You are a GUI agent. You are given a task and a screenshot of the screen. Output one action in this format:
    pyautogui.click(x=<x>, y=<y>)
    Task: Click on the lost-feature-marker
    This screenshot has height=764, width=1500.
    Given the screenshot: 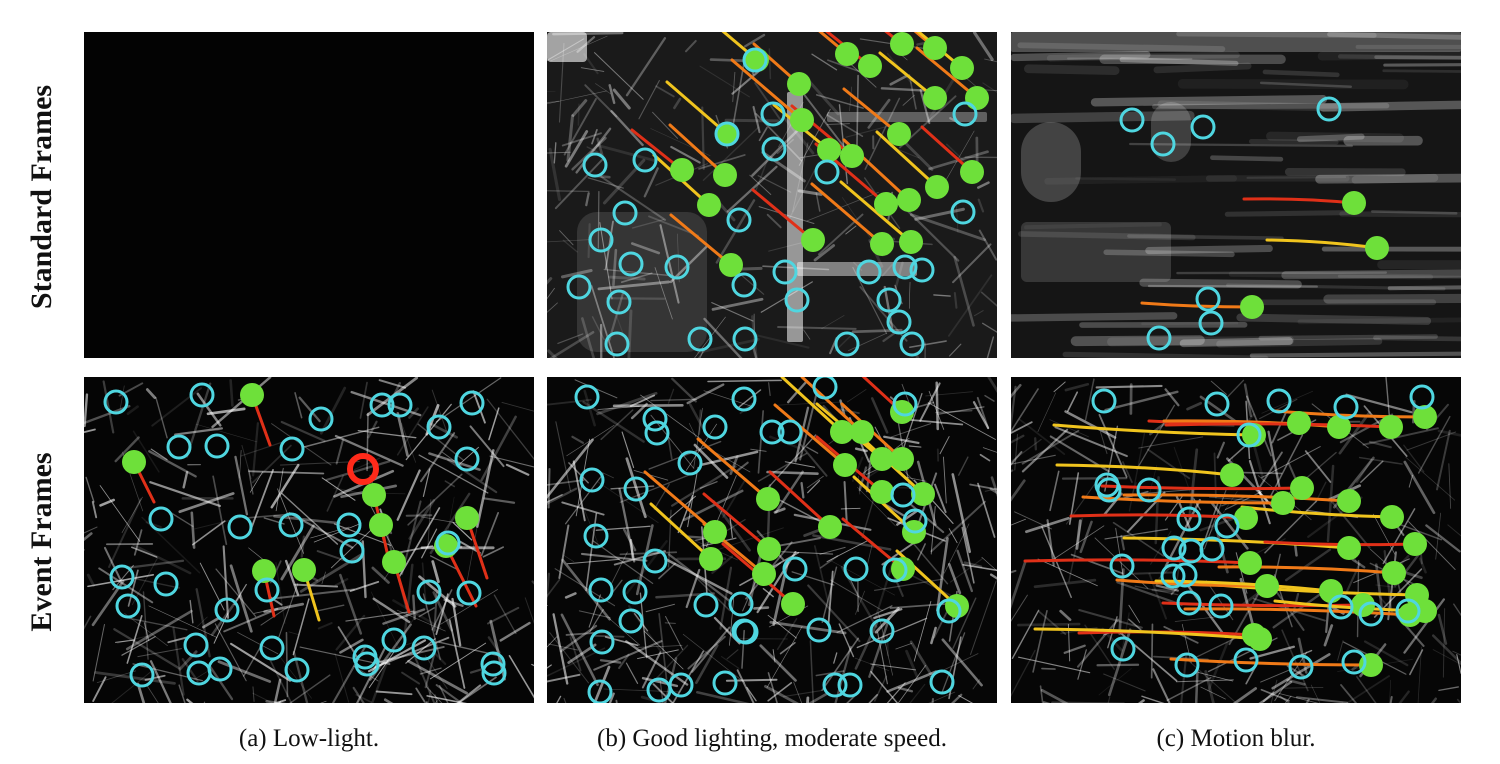 What is the action you would take?
    pyautogui.click(x=363, y=469)
    